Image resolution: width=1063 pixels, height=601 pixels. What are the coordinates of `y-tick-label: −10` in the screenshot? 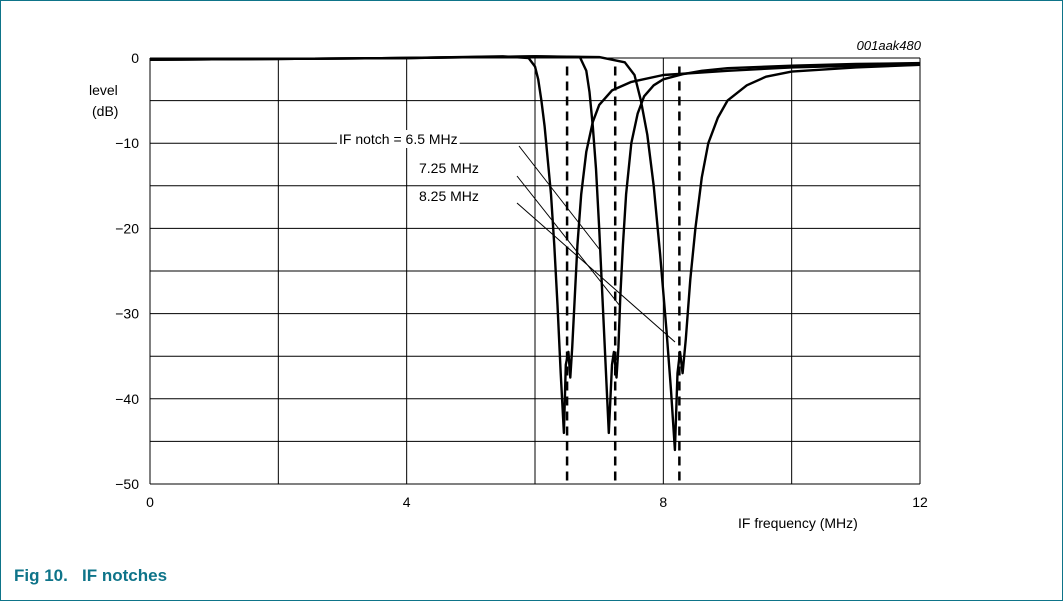 It's located at (127, 143).